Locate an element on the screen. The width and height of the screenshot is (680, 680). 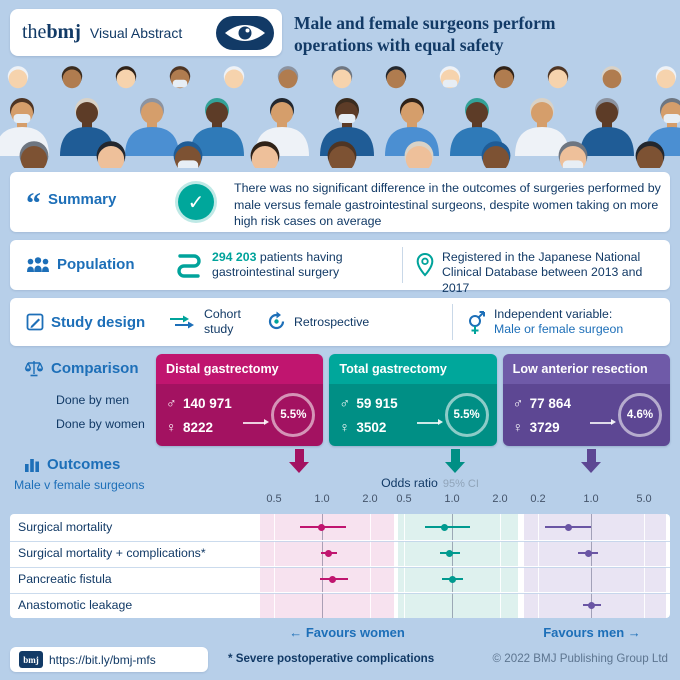
down-arrow-lar is located at coordinates (591, 461).